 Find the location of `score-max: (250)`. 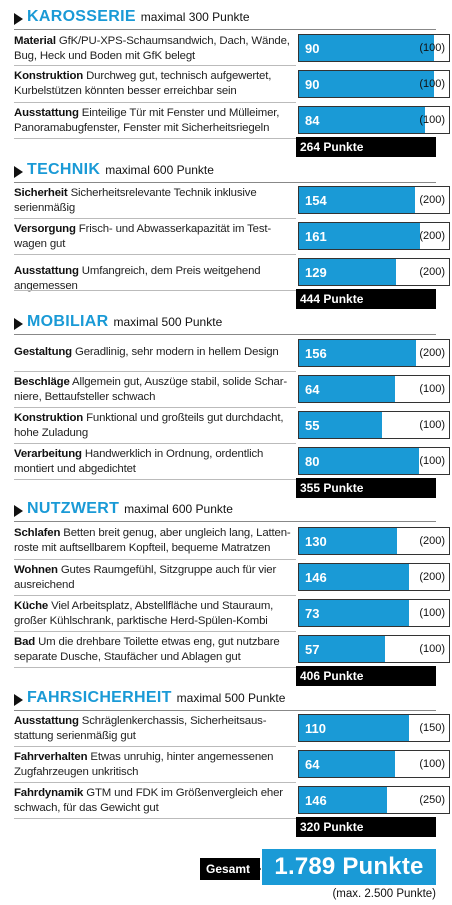

score-max: (250) is located at coordinates (432, 800).